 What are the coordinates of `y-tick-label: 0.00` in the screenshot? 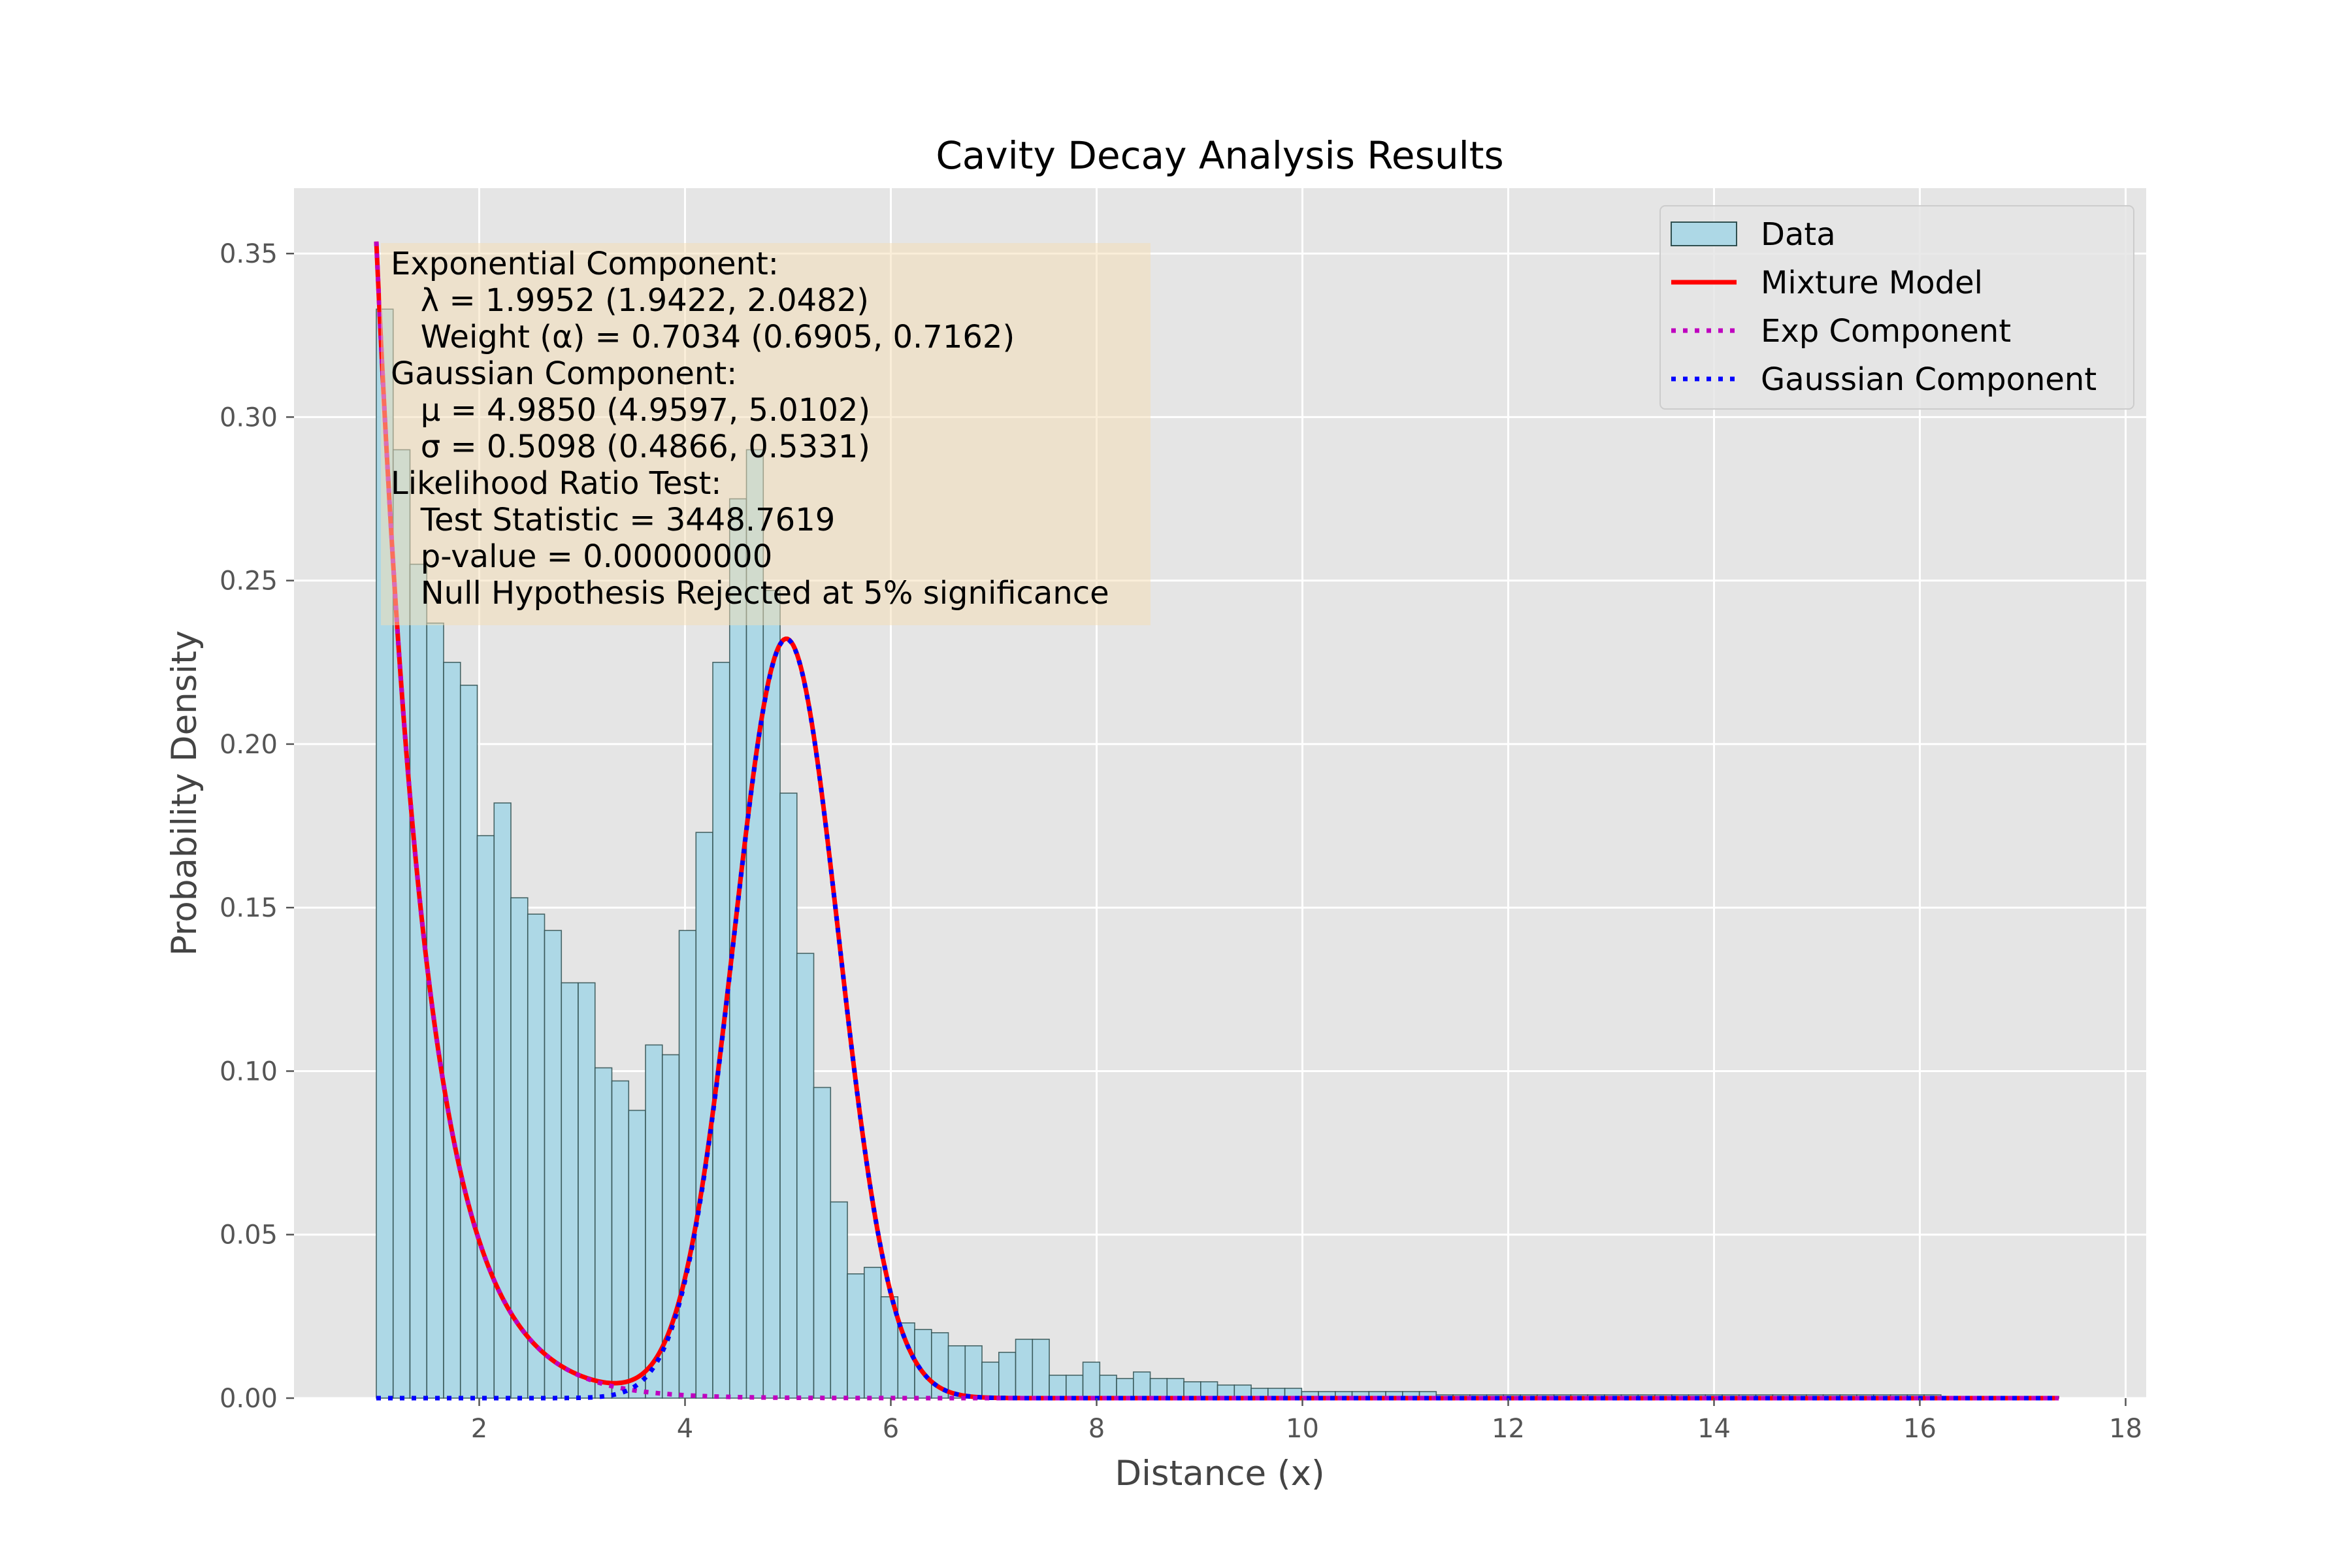 It's located at (249, 1399).